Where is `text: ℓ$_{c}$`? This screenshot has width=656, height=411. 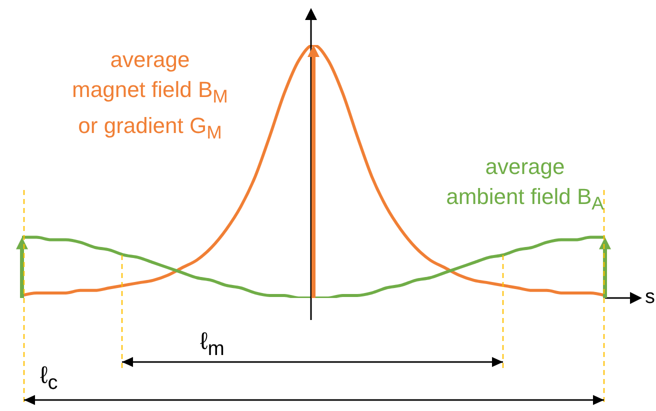
text: ℓ$_{c}$ is located at coordinates (49, 378).